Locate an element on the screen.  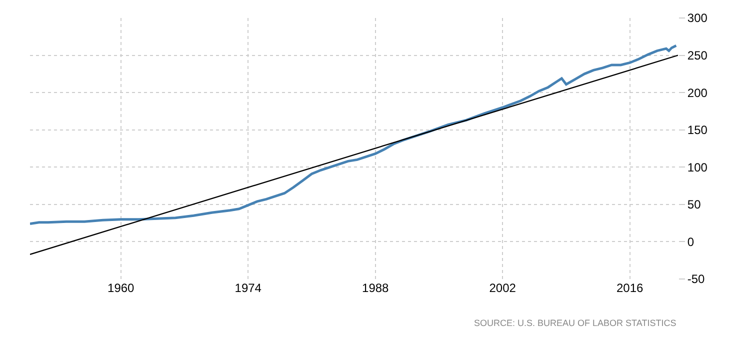
y-tick-label: -50 is located at coordinates (696, 279).